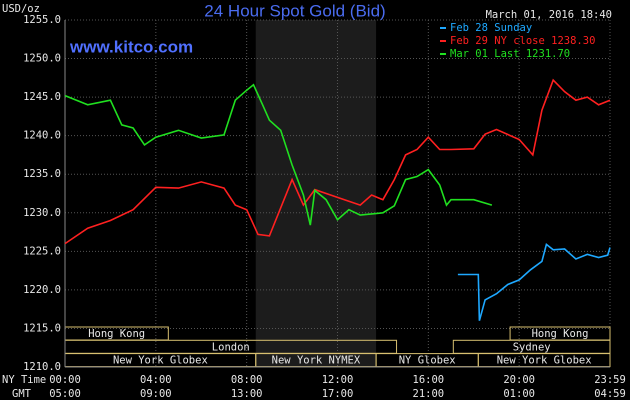  Describe the element at coordinates (231, 347) in the screenshot. I see `session-label: London` at that location.